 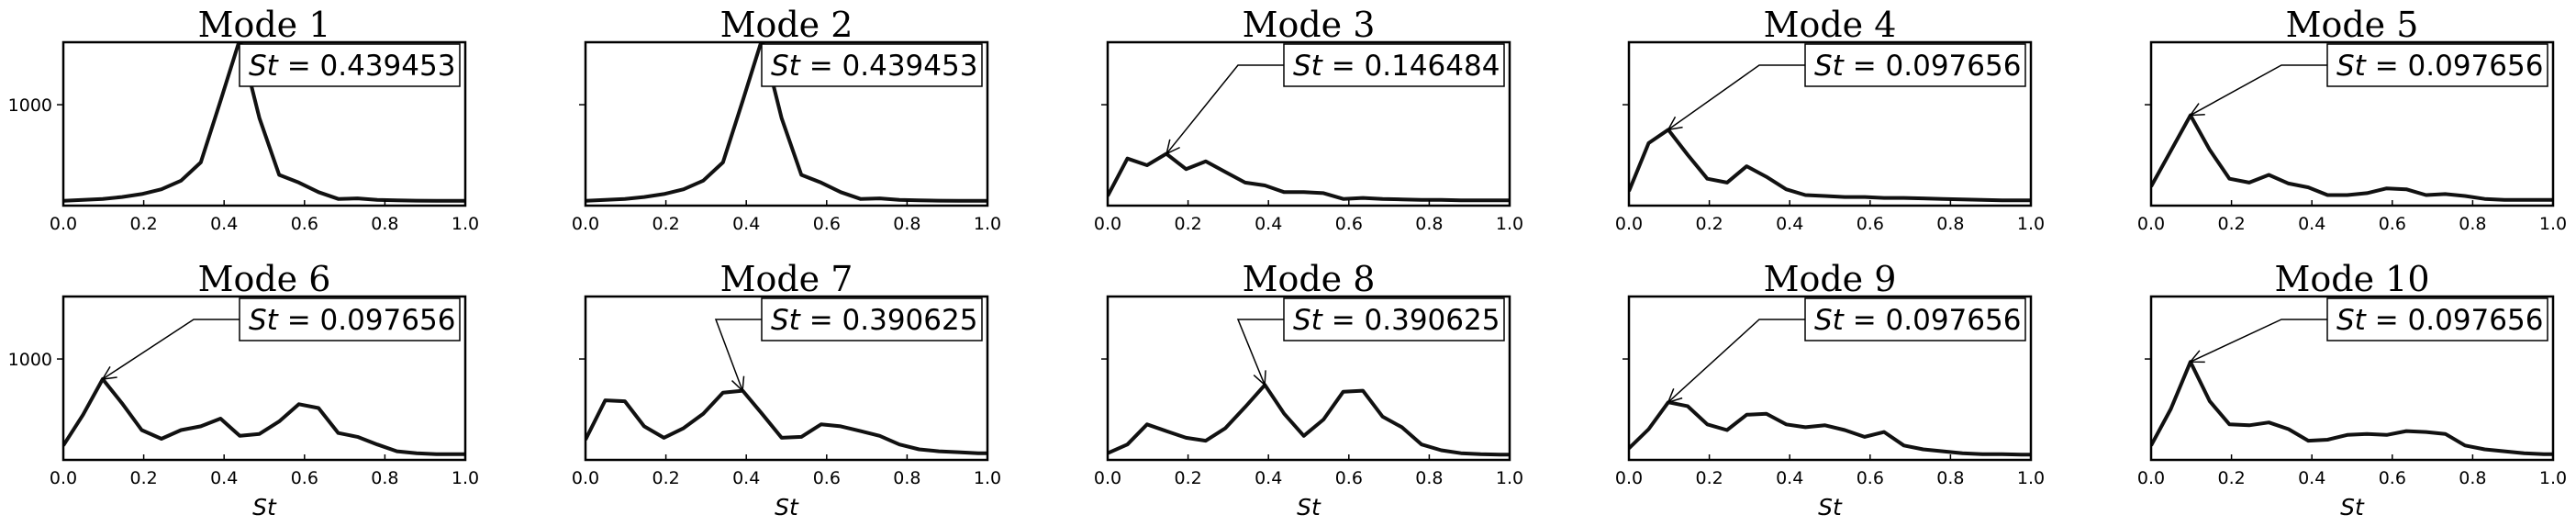 I want to click on panel-title: Mode 9, so click(x=1830, y=279).